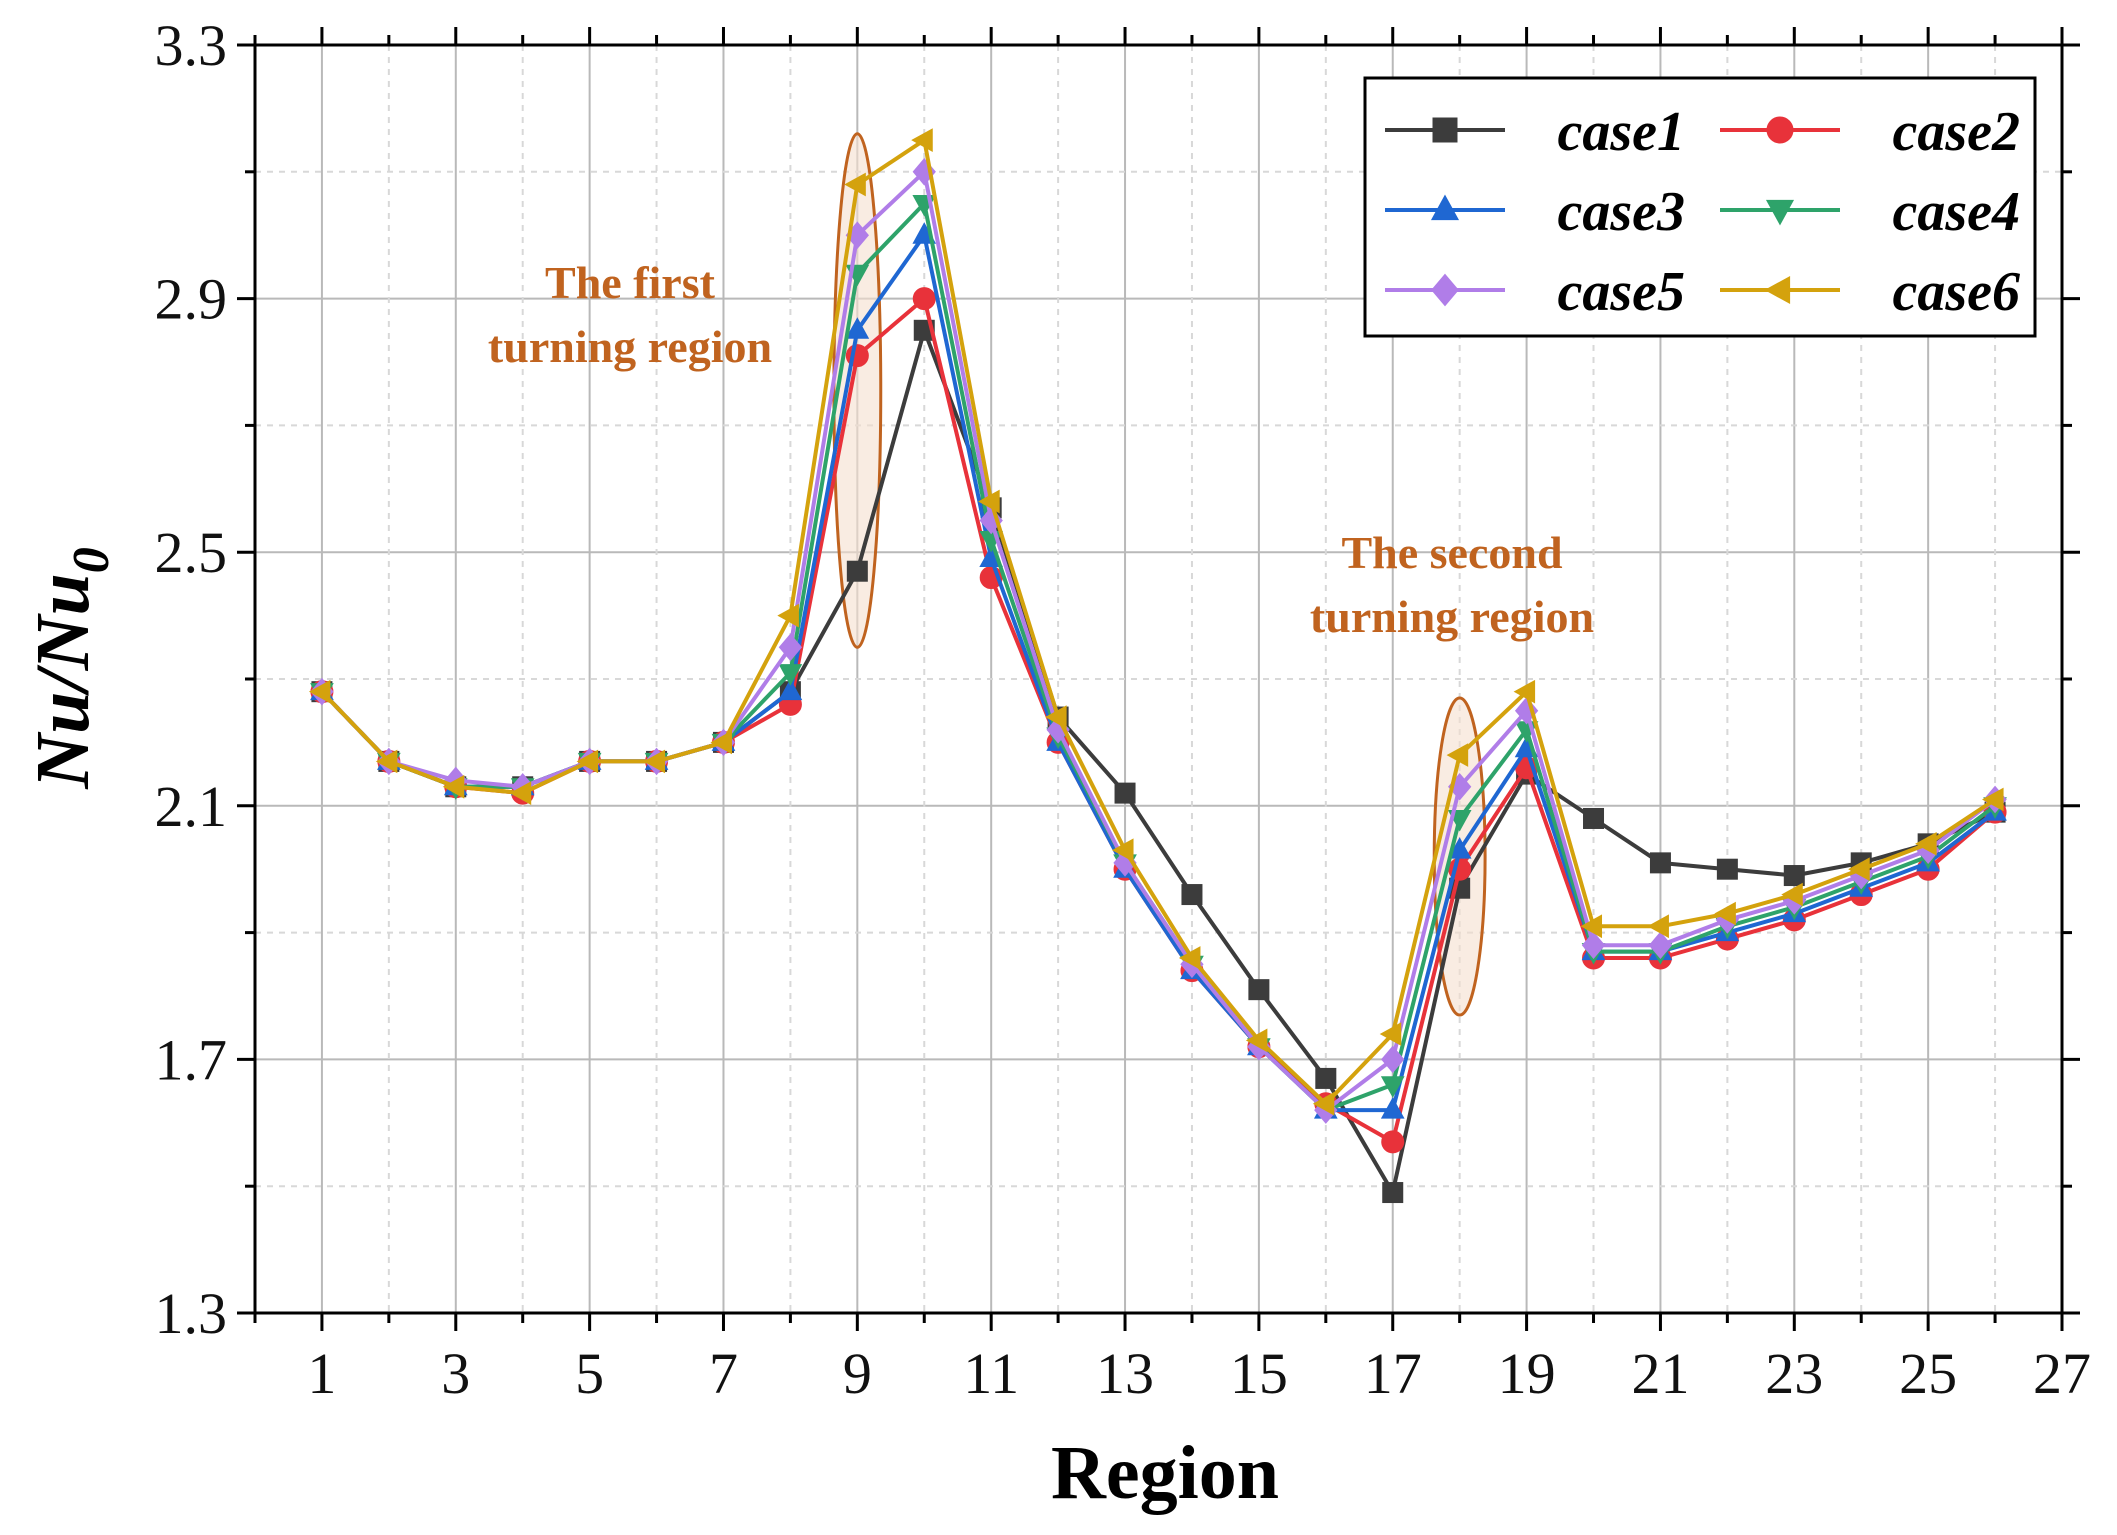 The width and height of the screenshot is (2117, 1535). Describe the element at coordinates (1956, 132) in the screenshot. I see `legend-label-case2: case2` at that location.